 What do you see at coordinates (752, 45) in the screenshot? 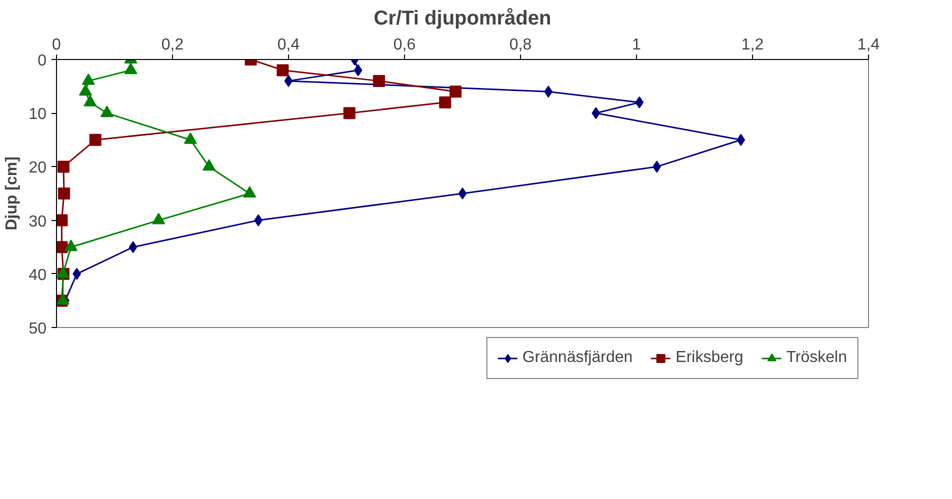
I see `x-tick-label: 1,2` at bounding box center [752, 45].